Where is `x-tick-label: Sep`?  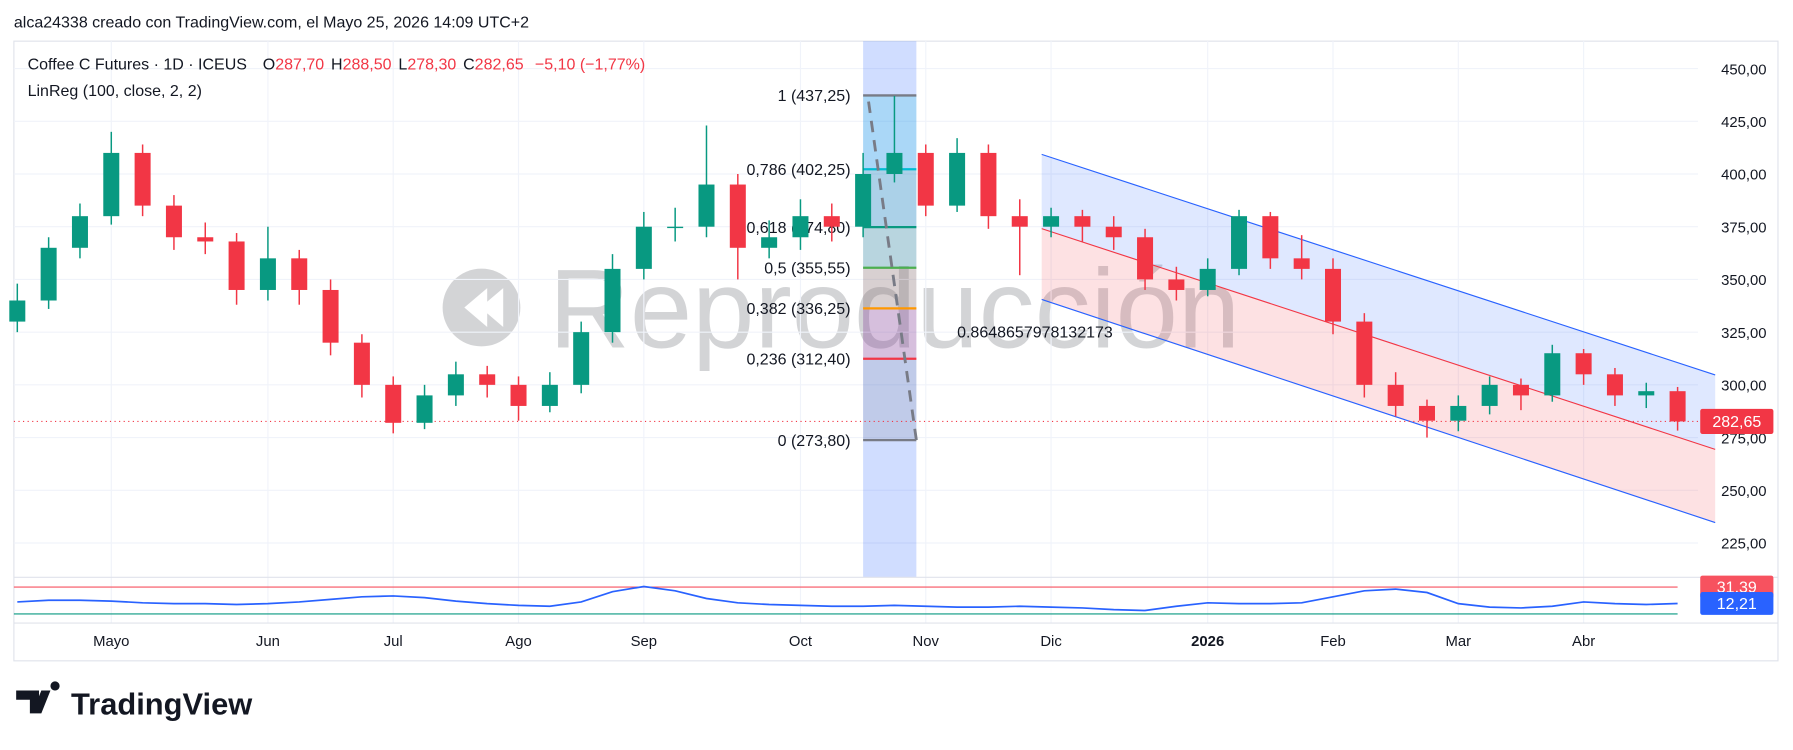 x-tick-label: Sep is located at coordinates (644, 642).